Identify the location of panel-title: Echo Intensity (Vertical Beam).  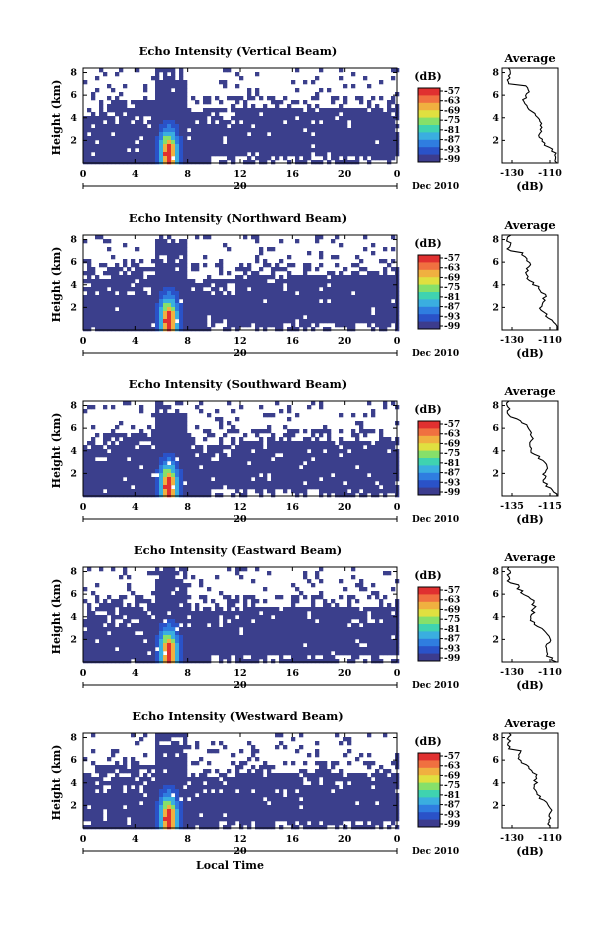
(238, 51).